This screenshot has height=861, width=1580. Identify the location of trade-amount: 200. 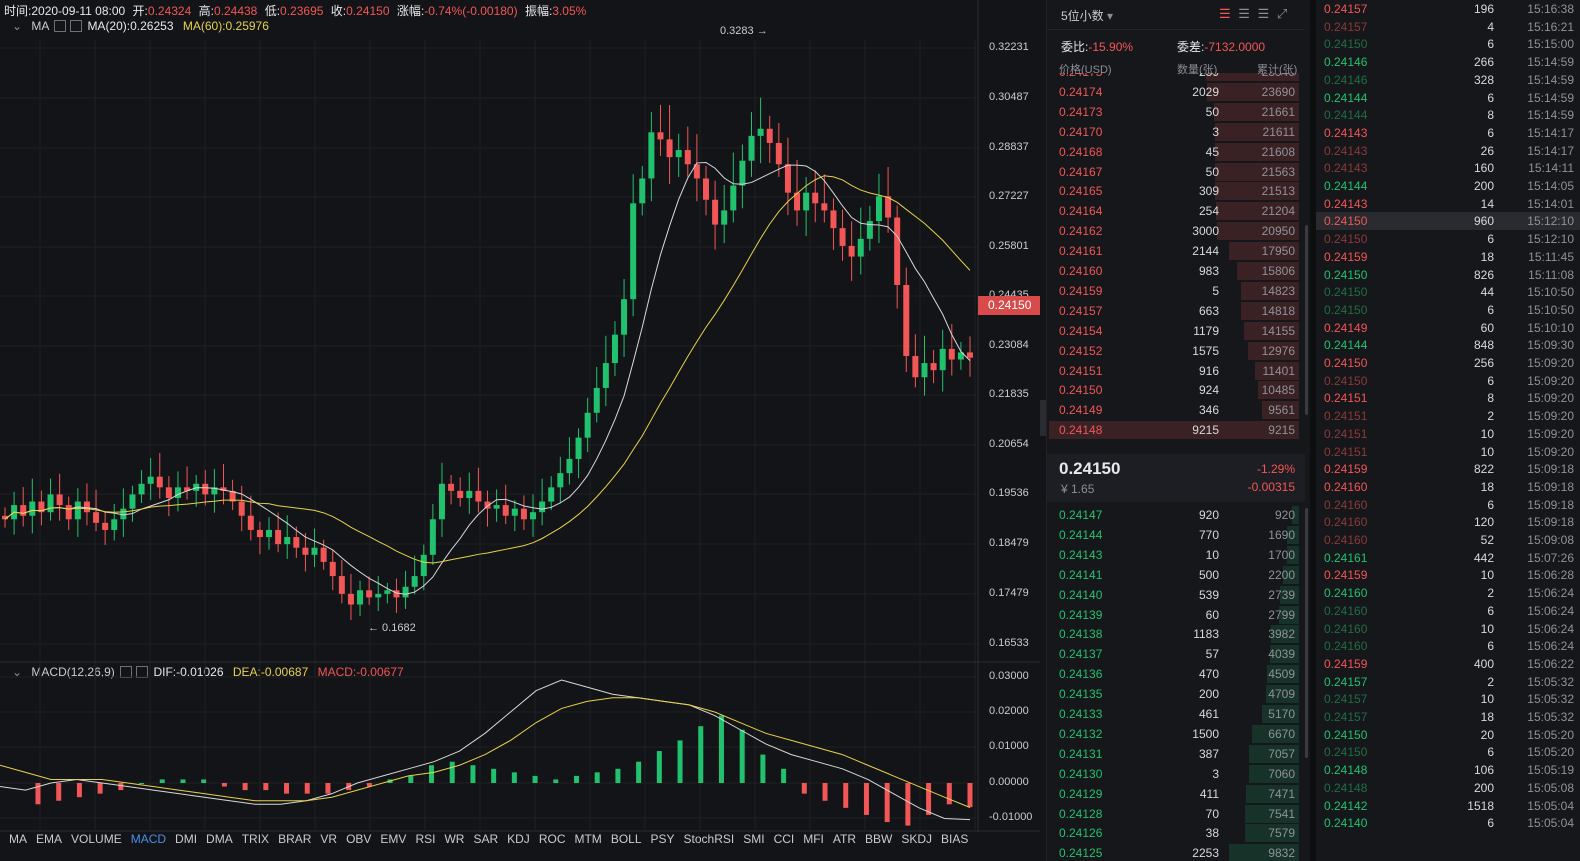
(1483, 186).